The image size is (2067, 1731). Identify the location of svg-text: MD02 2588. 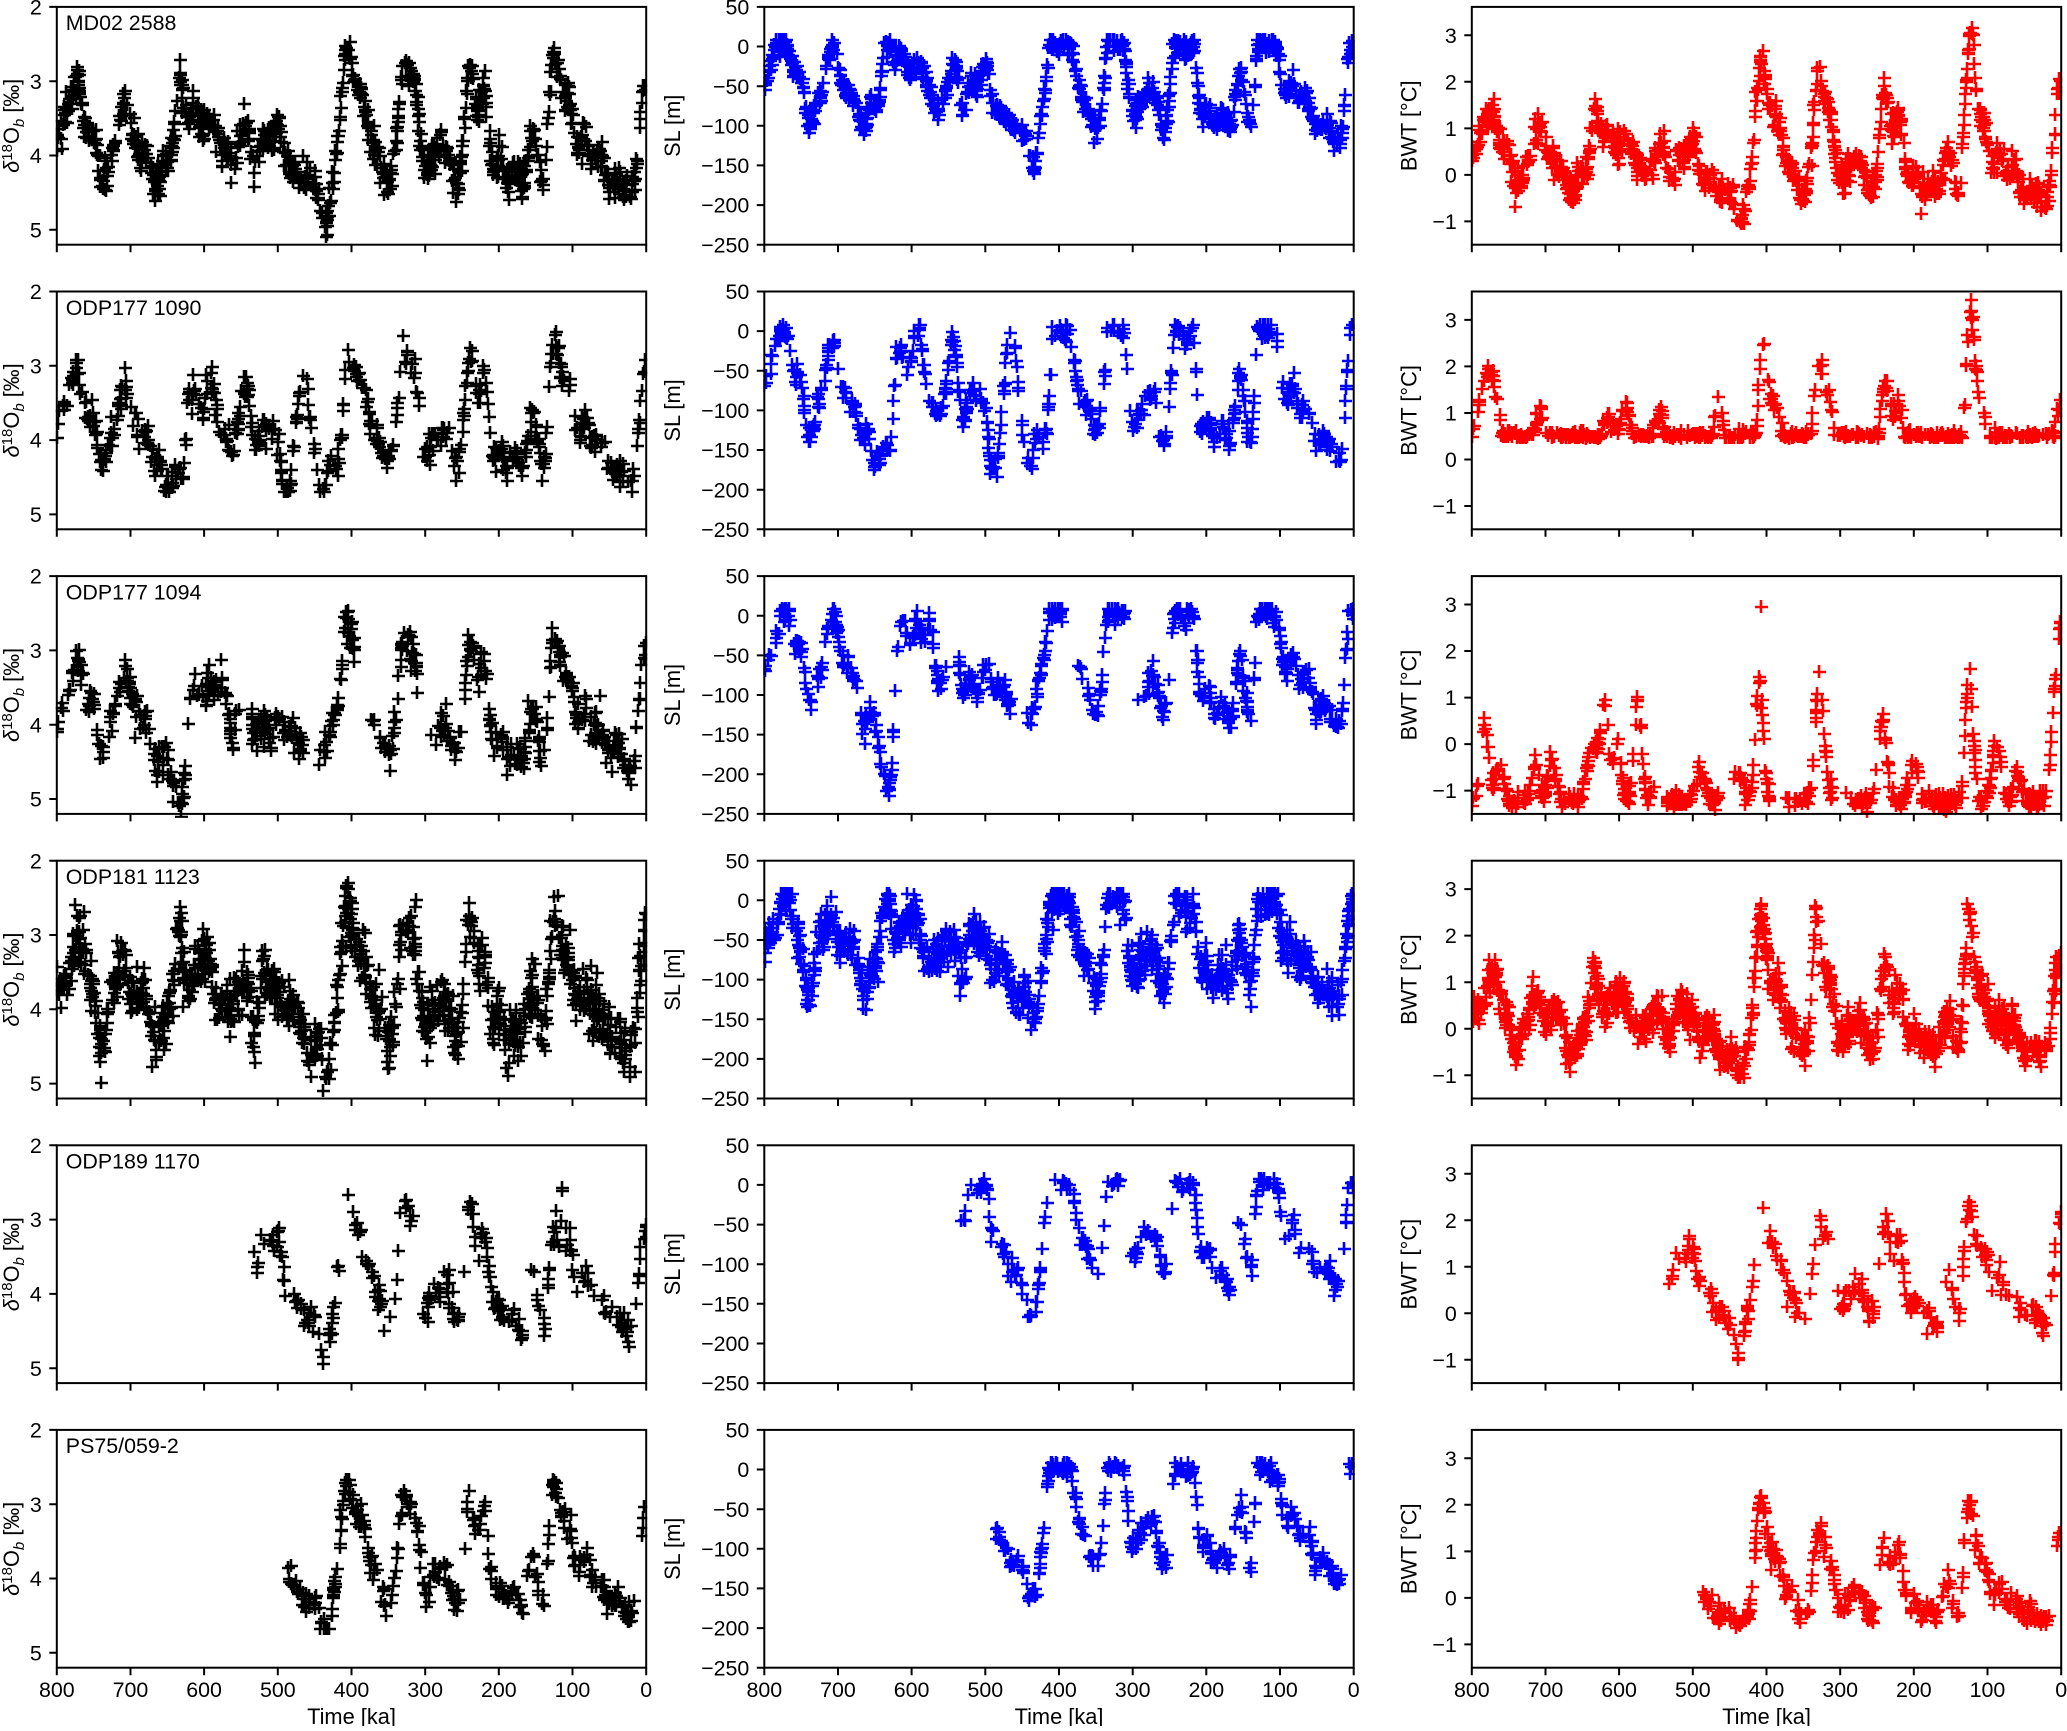
(121, 23).